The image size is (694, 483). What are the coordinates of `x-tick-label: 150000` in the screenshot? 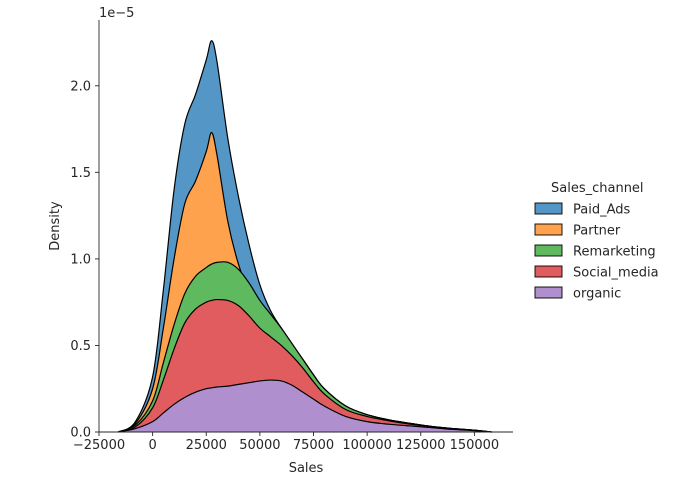 It's located at (475, 445).